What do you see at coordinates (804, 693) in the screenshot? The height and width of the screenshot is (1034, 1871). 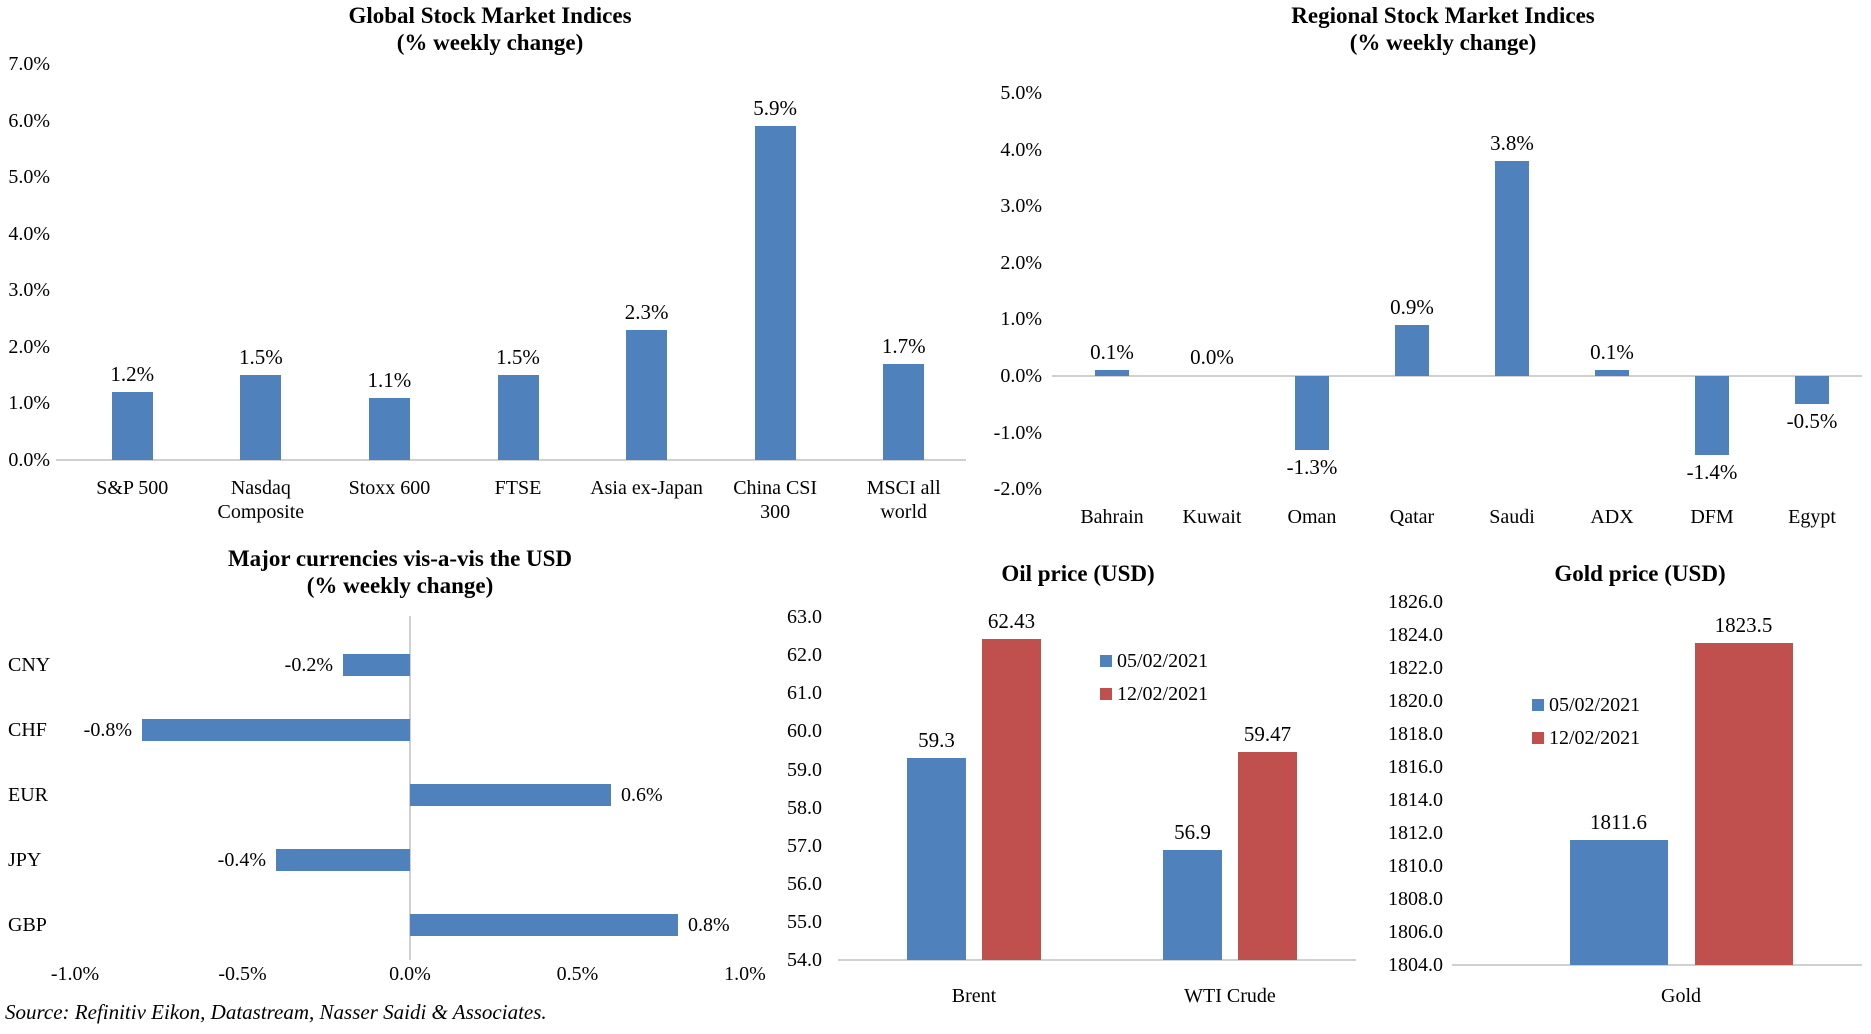 I see `y-tick-label: 61.0` at bounding box center [804, 693].